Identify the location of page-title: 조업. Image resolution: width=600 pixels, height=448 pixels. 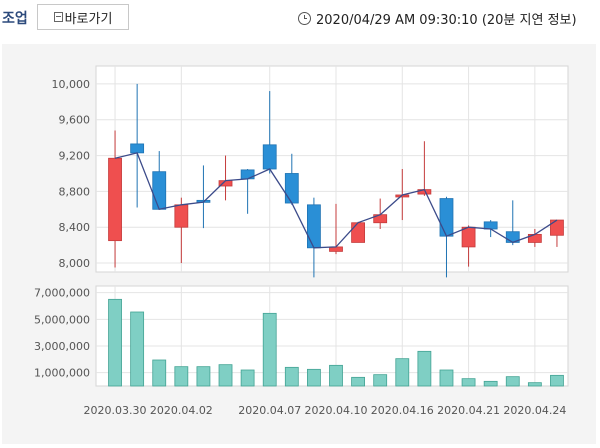
(15, 19).